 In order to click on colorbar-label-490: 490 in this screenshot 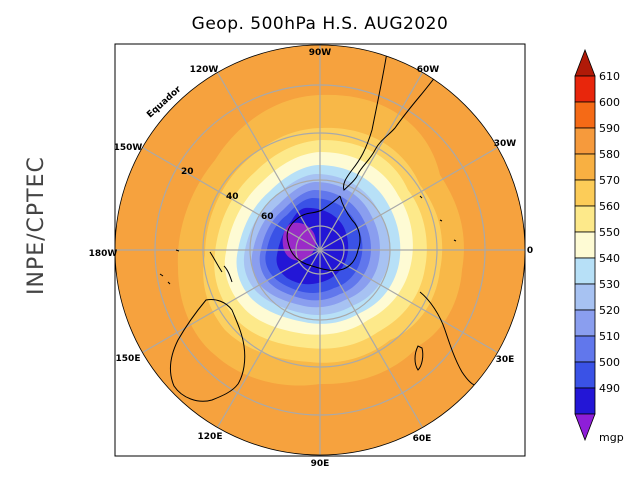, I will do `click(609, 388)`.